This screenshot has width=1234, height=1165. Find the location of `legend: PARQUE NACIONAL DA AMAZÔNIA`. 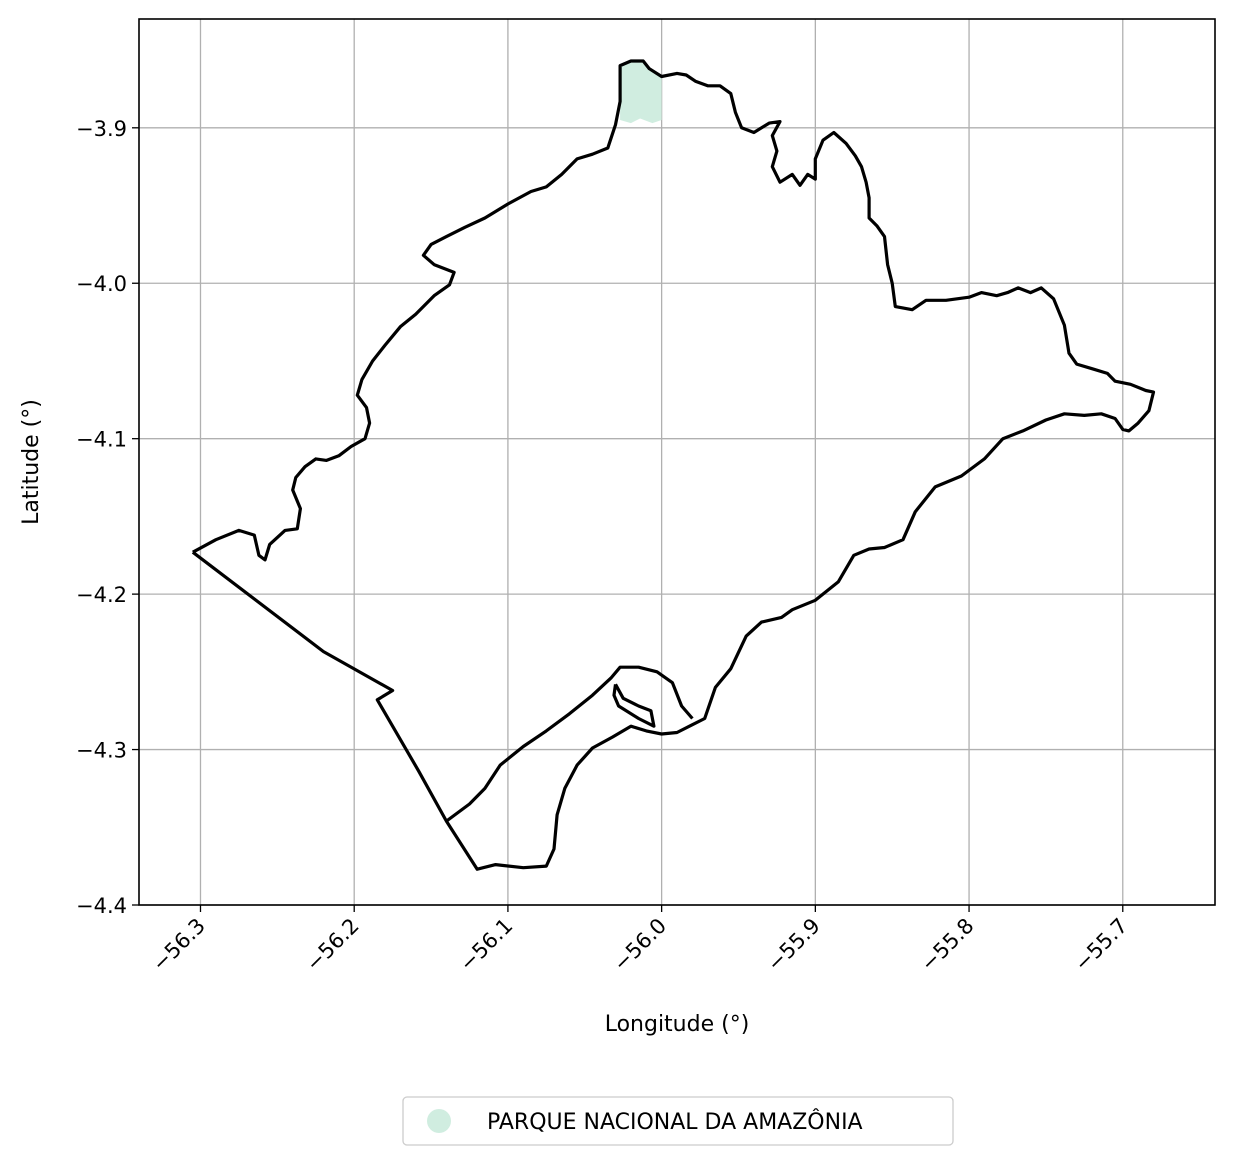

legend: PARQUE NACIONAL DA AMAZÔNIA is located at coordinates (678, 1121).